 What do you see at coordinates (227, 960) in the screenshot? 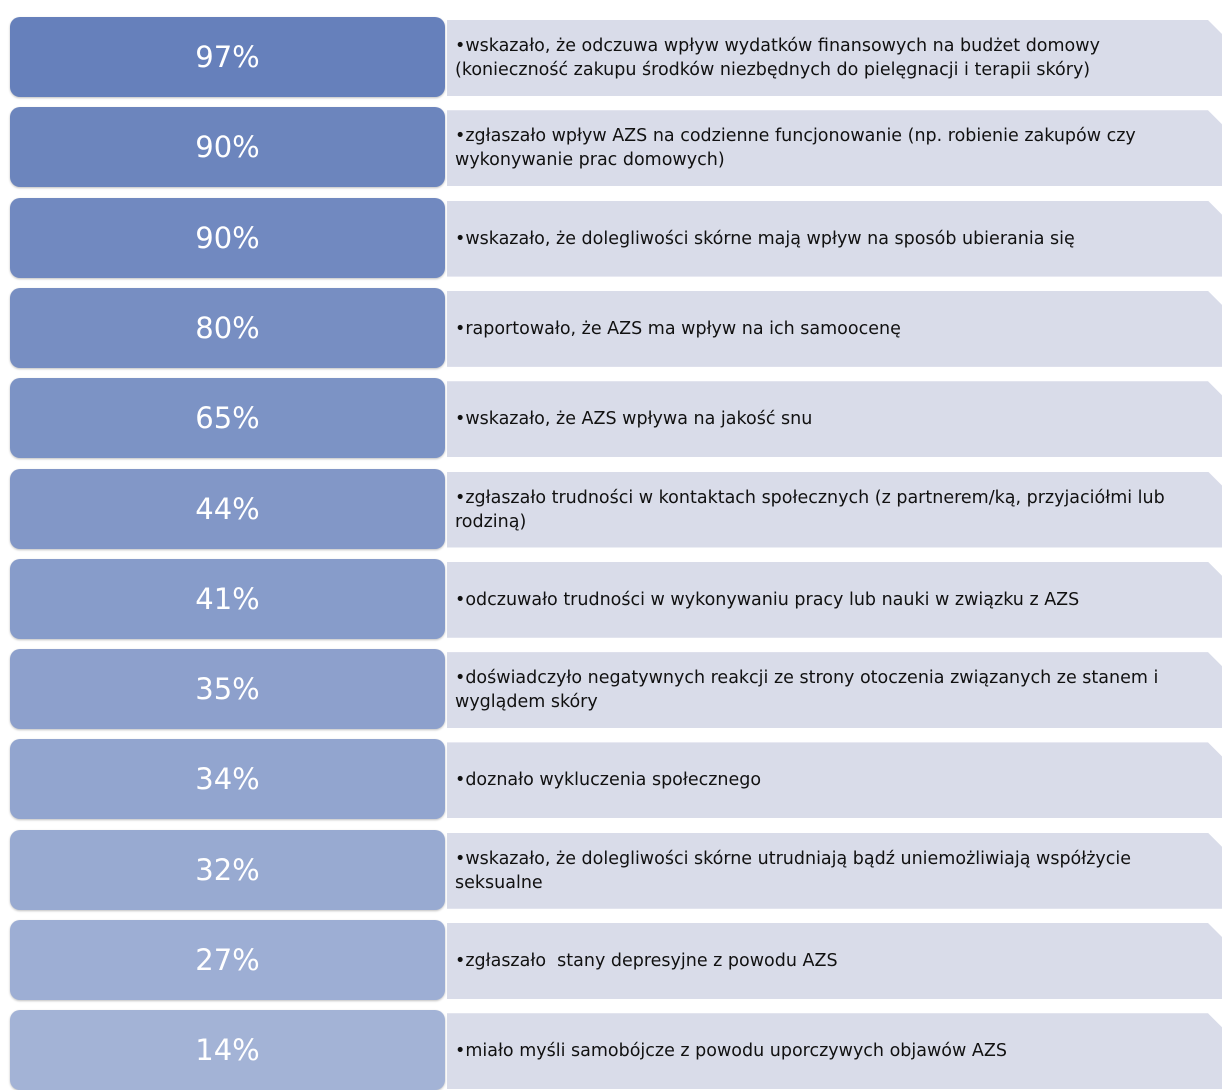
I see `percent-box: 27%` at bounding box center [227, 960].